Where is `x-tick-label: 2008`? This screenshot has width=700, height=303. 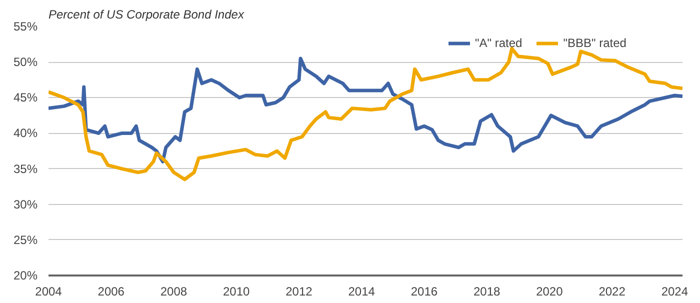 x-tick-label: 2008 is located at coordinates (174, 291).